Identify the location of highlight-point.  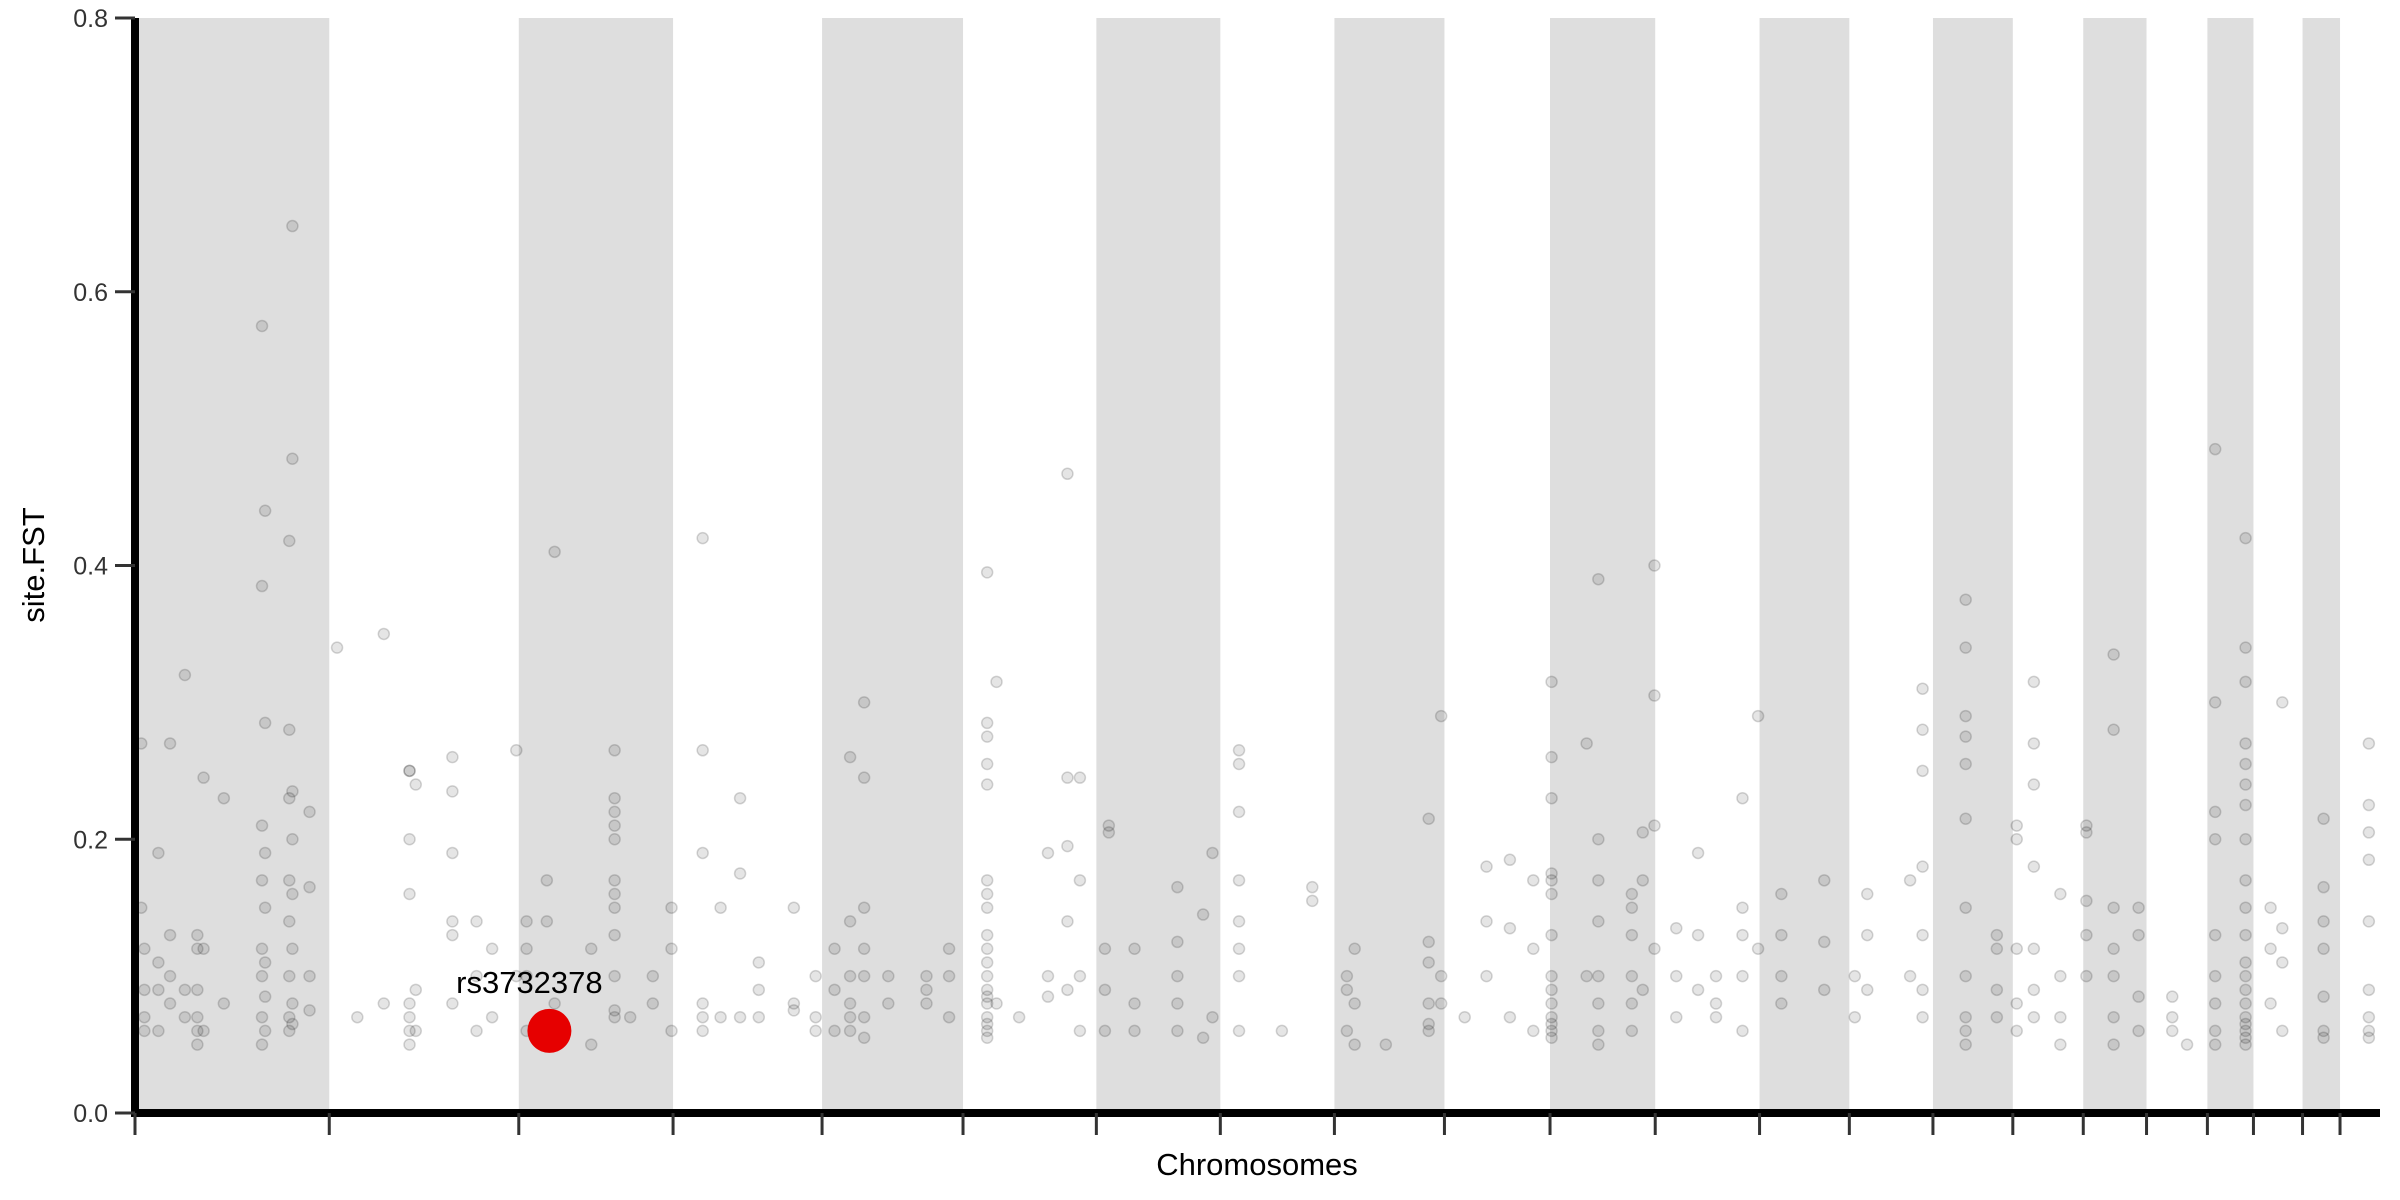
(549, 1030).